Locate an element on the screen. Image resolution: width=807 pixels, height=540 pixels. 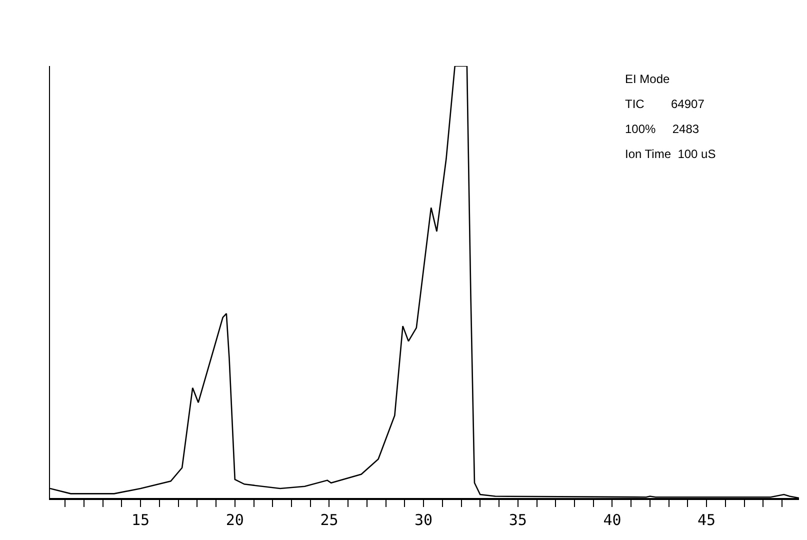
x-tick-label: 45 is located at coordinates (707, 520).